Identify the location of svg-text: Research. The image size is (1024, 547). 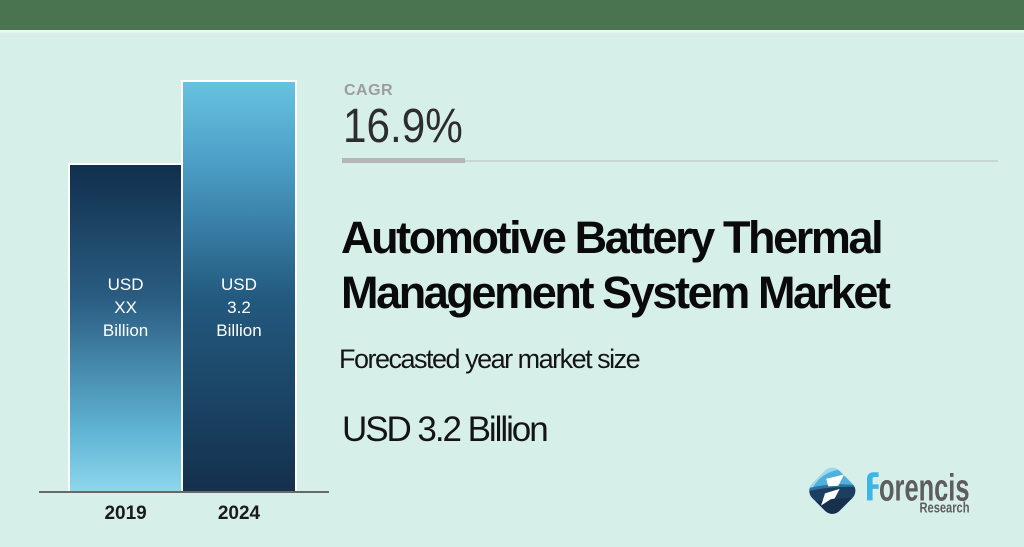
(945, 509).